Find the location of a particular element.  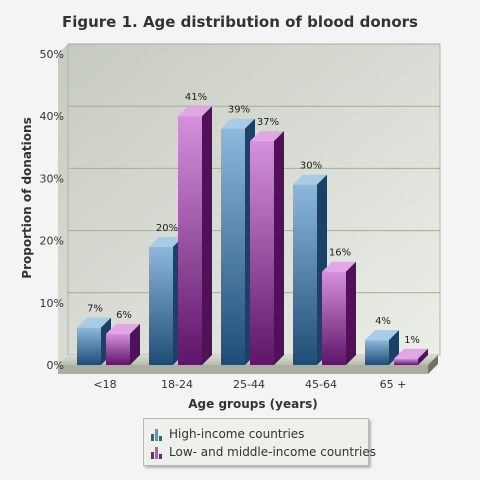

x-tick-label: 45-64 is located at coordinates (321, 384).